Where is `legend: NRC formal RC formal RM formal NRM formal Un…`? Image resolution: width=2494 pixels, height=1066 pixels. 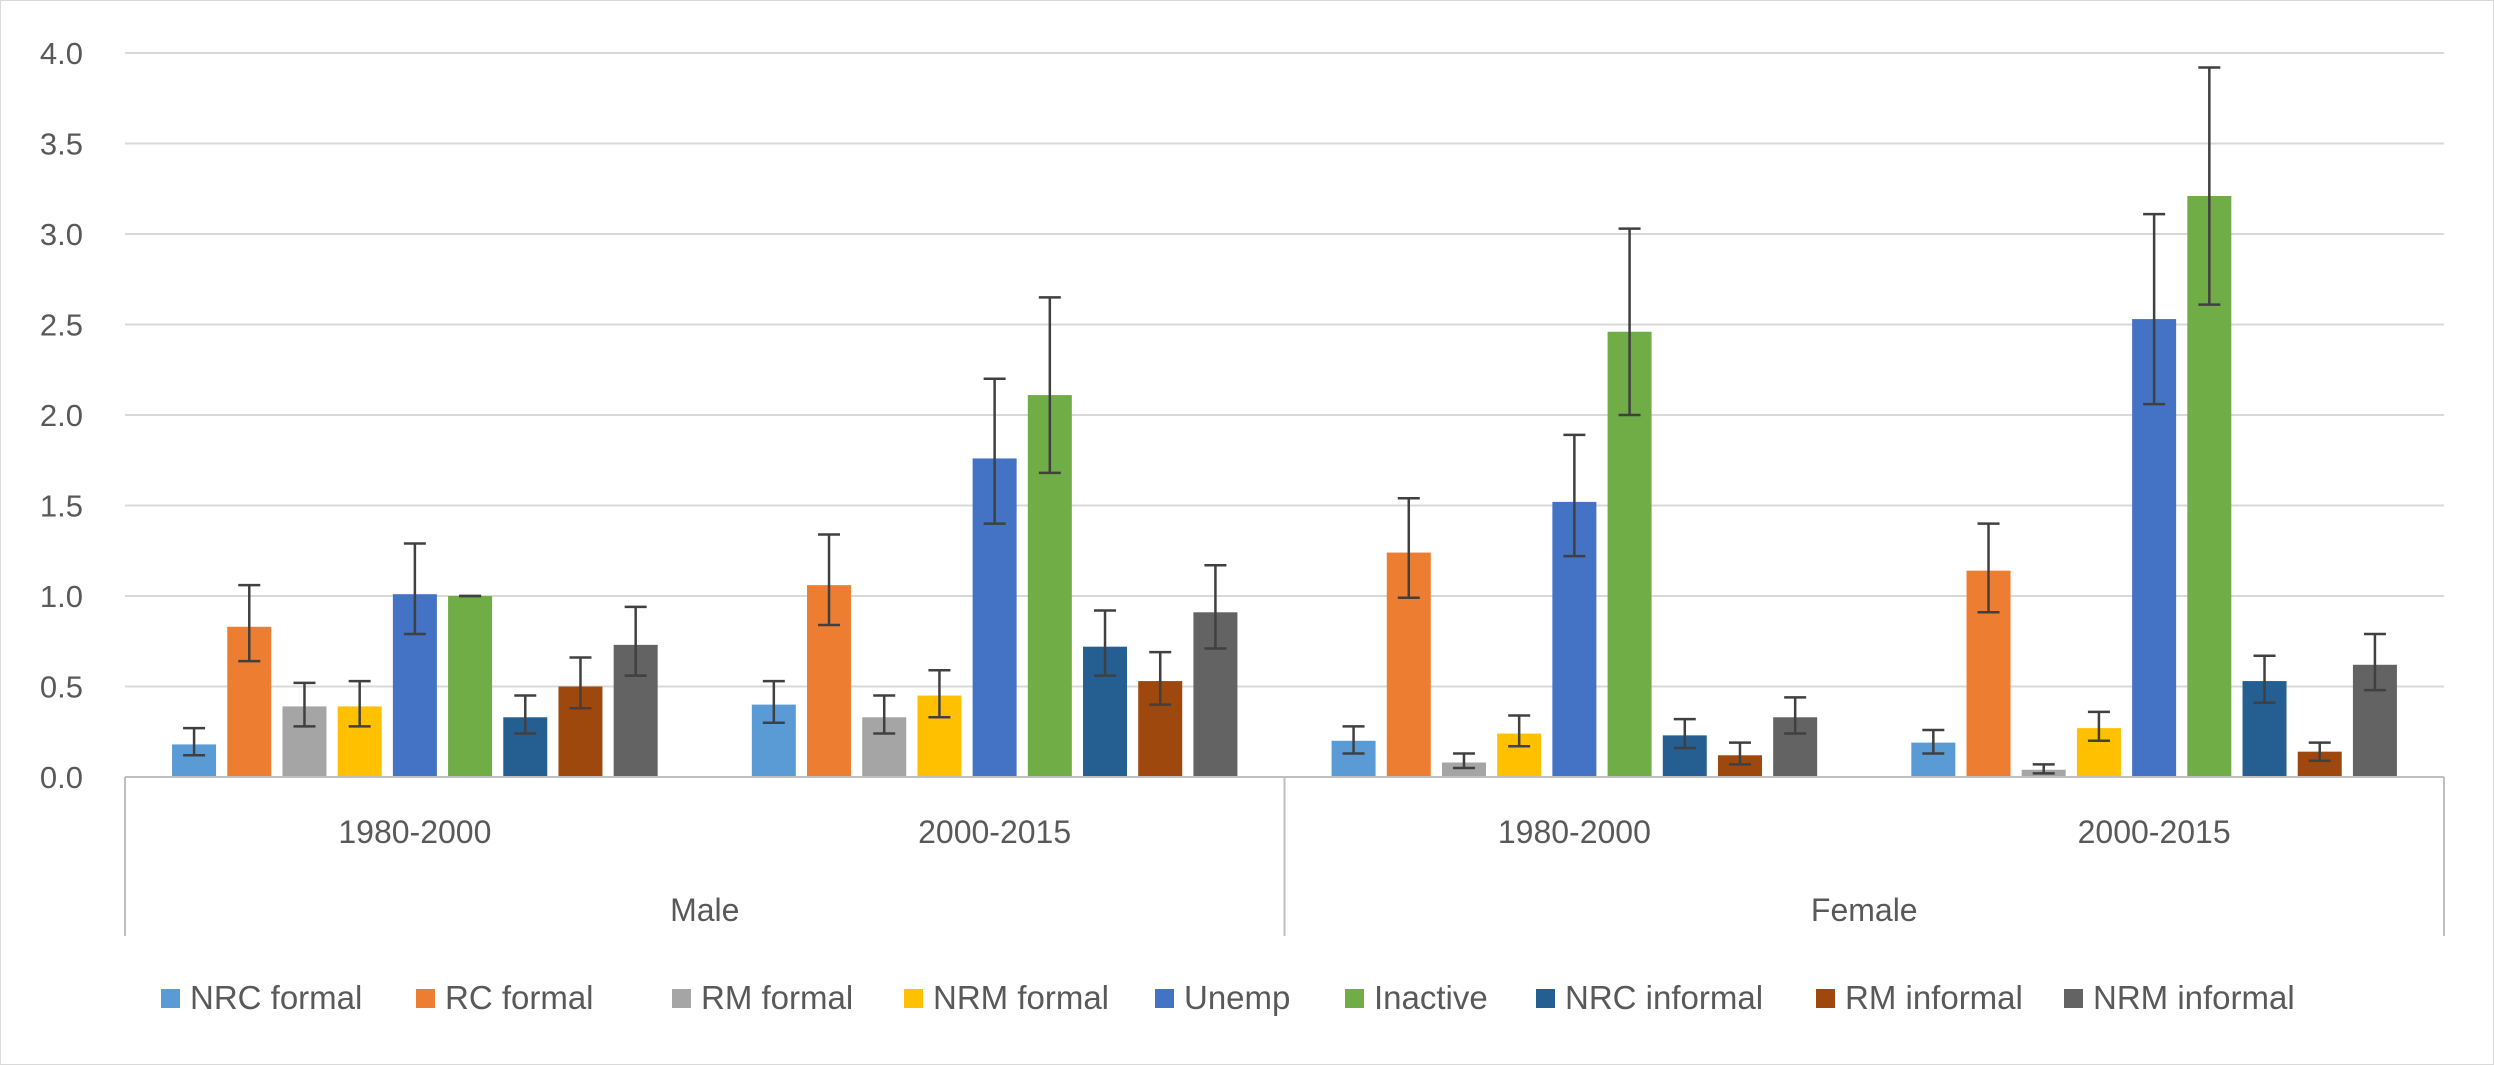
legend: NRC formal RC formal RM formal NRM formal Un… is located at coordinates (1228, 997).